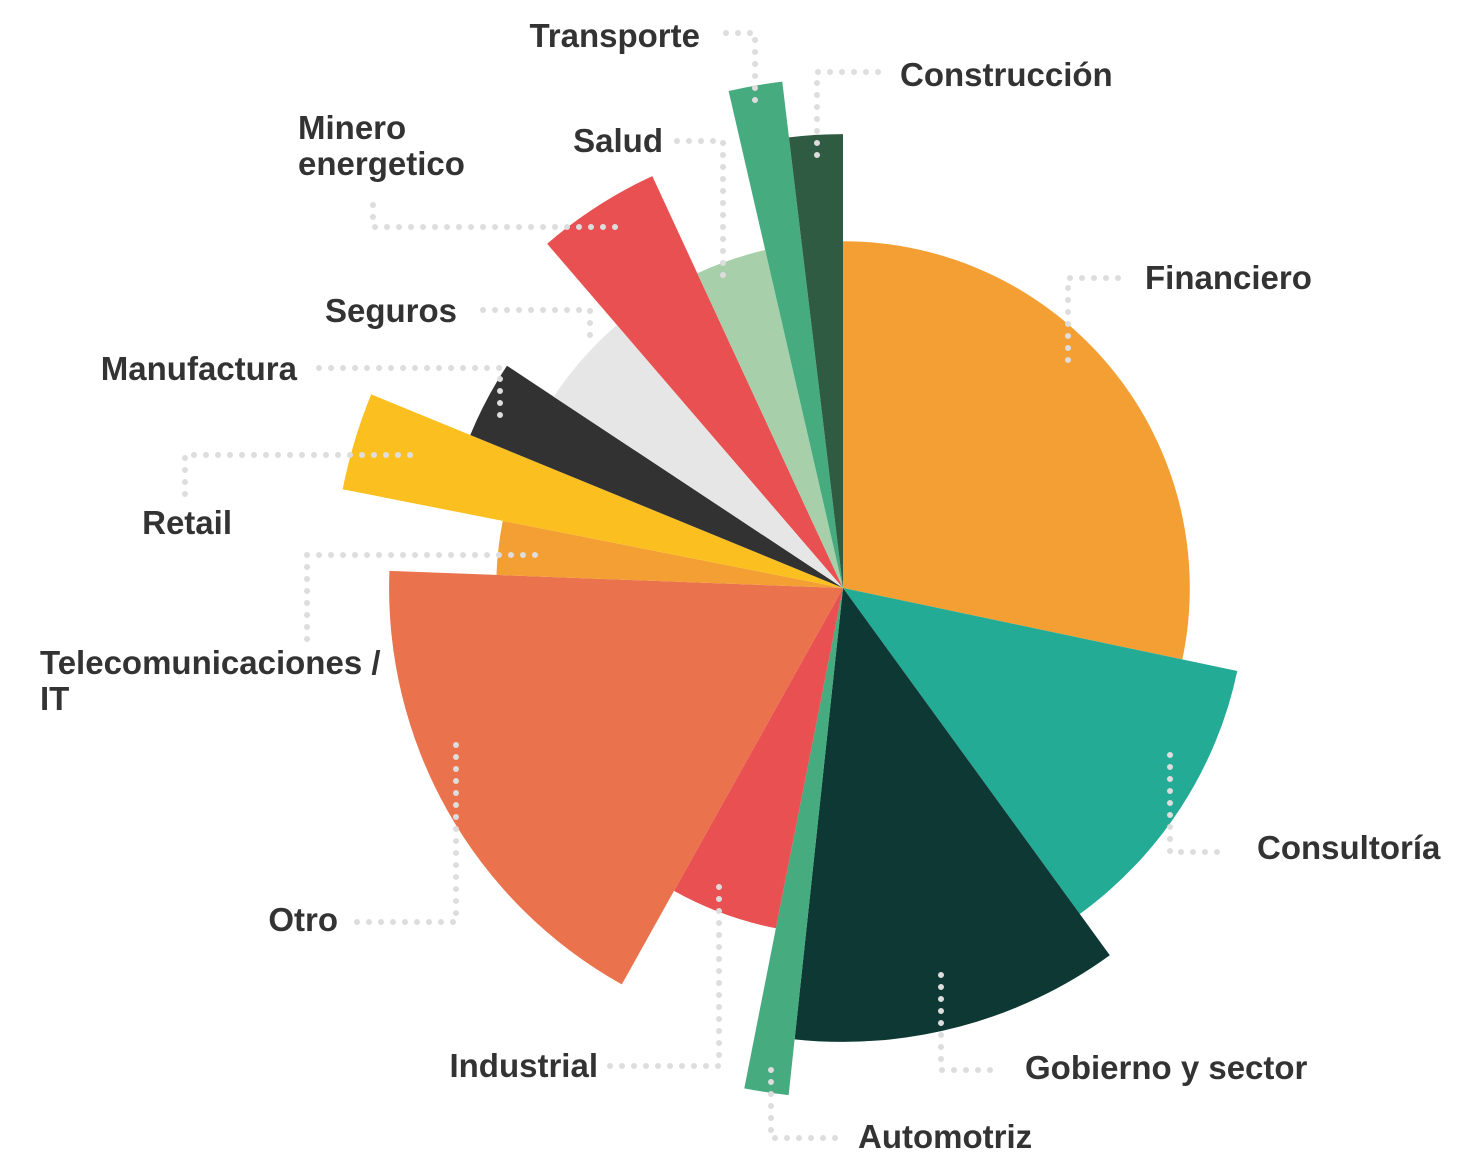  What do you see at coordinates (1228, 277) in the screenshot?
I see `category-label: Financiero` at bounding box center [1228, 277].